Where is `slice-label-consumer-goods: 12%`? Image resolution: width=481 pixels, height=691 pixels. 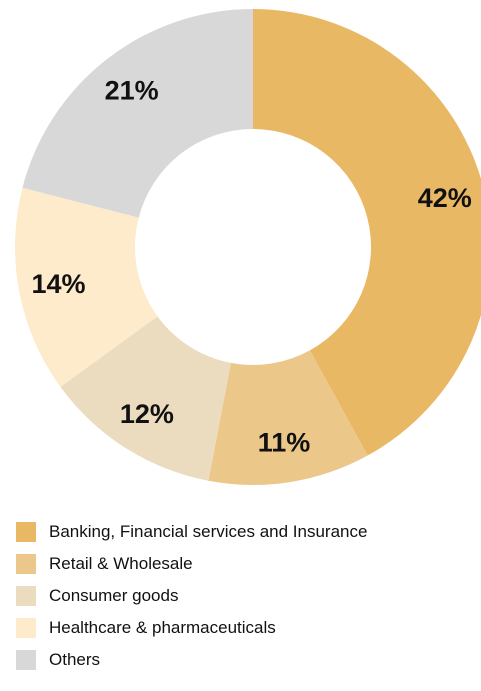
slice-label-consumer-goods: 12% is located at coordinates (147, 414).